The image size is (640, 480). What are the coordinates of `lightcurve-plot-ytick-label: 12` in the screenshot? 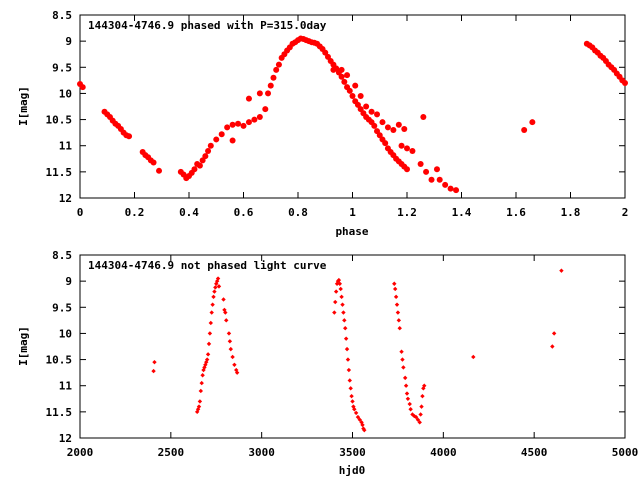 It's located at (65, 438).